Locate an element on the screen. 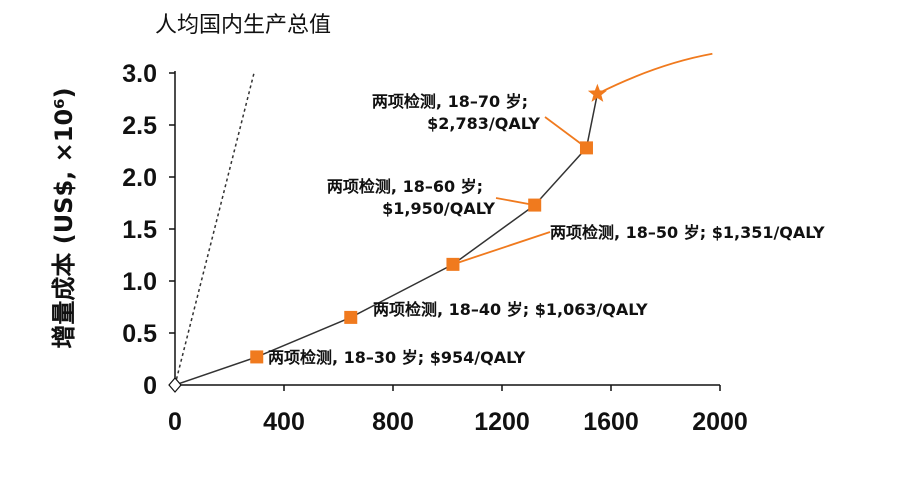 This screenshot has height=501, width=921. frontier-tail-line is located at coordinates (654, 73).